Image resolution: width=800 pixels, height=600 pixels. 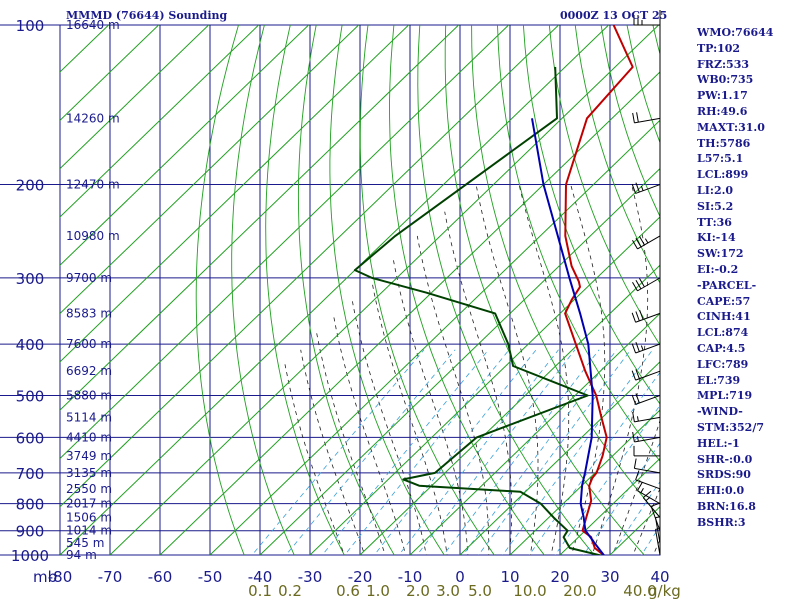 What do you see at coordinates (93, 118) in the screenshot?
I see `height-label: 14260 m` at bounding box center [93, 118].